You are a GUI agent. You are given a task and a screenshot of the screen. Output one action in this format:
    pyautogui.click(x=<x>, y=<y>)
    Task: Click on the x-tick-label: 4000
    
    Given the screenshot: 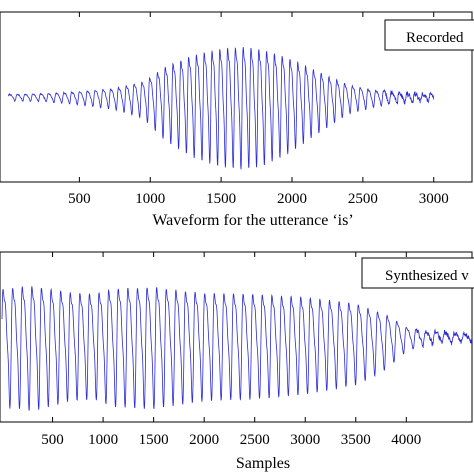 What is the action you would take?
    pyautogui.click(x=406, y=440)
    